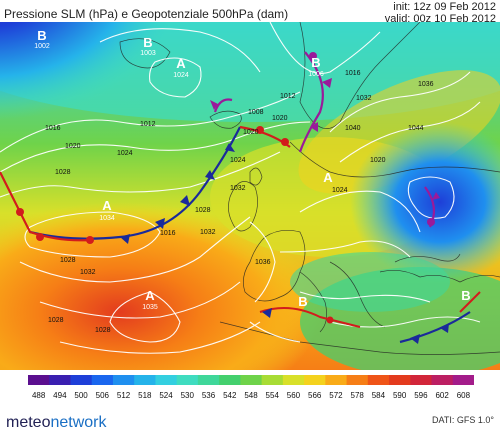 The width and height of the screenshot is (500, 432). I want to click on colorbar-tick-label: 590, so click(400, 395).